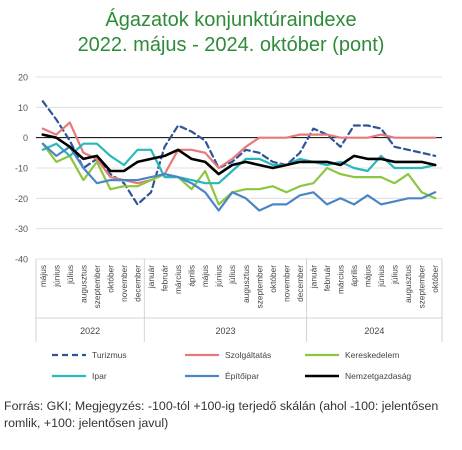 The height and width of the screenshot is (450, 462). Describe the element at coordinates (21, 199) in the screenshot. I see `y-tick-label: -20` at that location.